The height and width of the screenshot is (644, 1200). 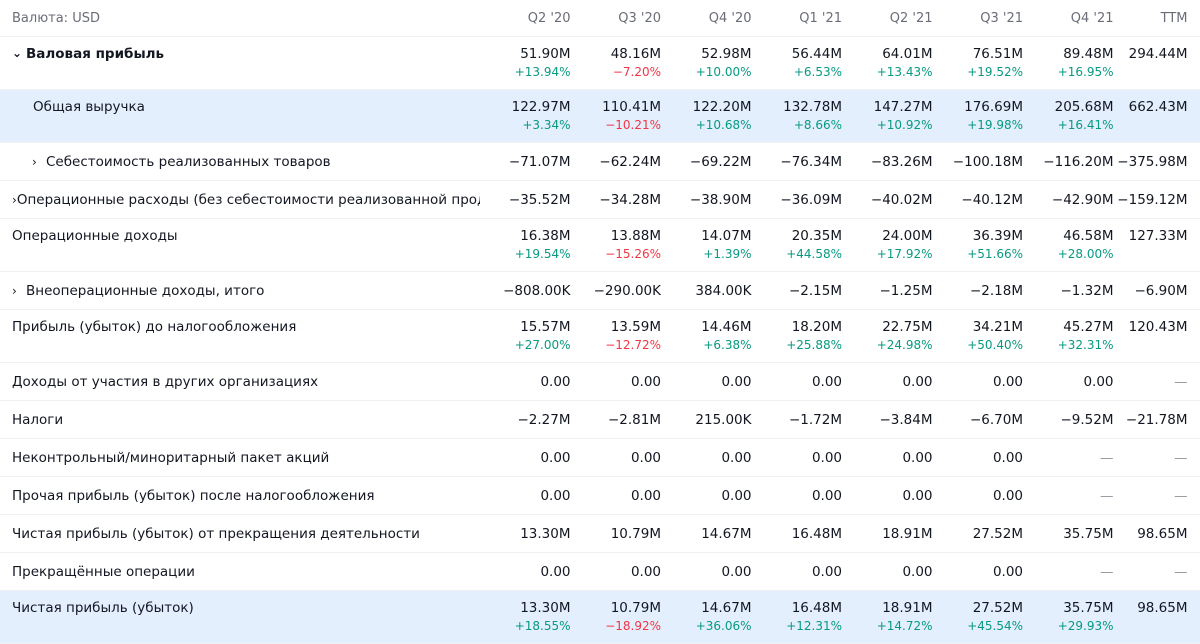 I want to click on cell-value: 18.91M, so click(x=907, y=533).